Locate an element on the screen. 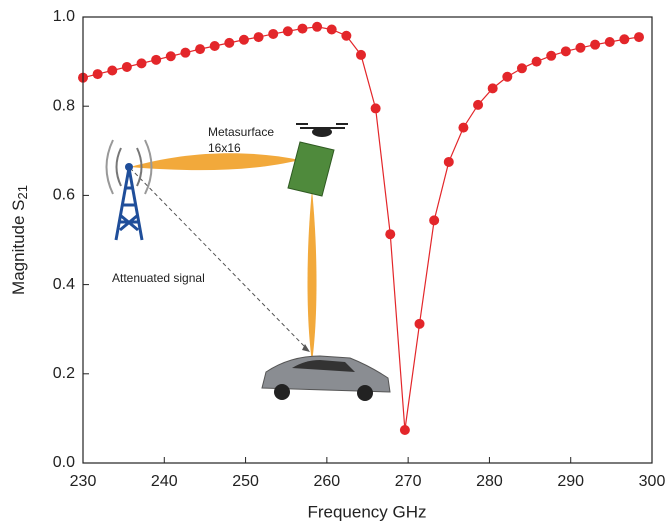 The width and height of the screenshot is (668, 529). y-tick-label: 0.6 is located at coordinates (64, 195).